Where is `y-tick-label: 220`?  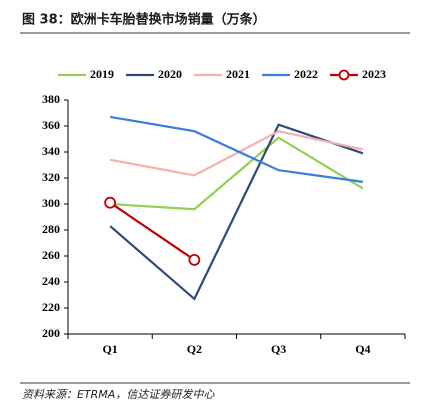
y-tick-label: 220 is located at coordinates (51, 307).